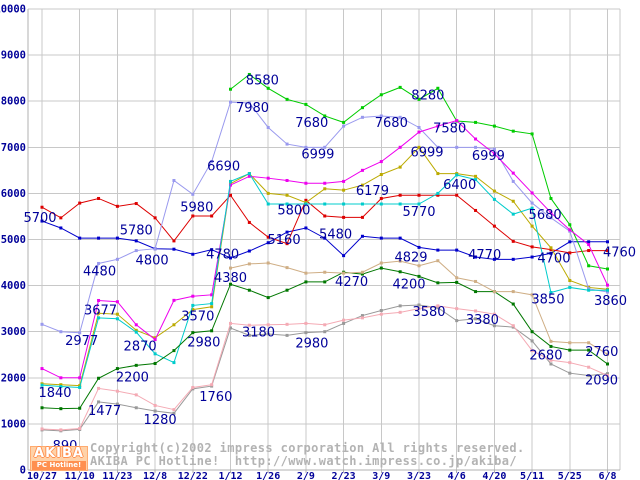  I want to click on svg-text: 5000, so click(13, 240).